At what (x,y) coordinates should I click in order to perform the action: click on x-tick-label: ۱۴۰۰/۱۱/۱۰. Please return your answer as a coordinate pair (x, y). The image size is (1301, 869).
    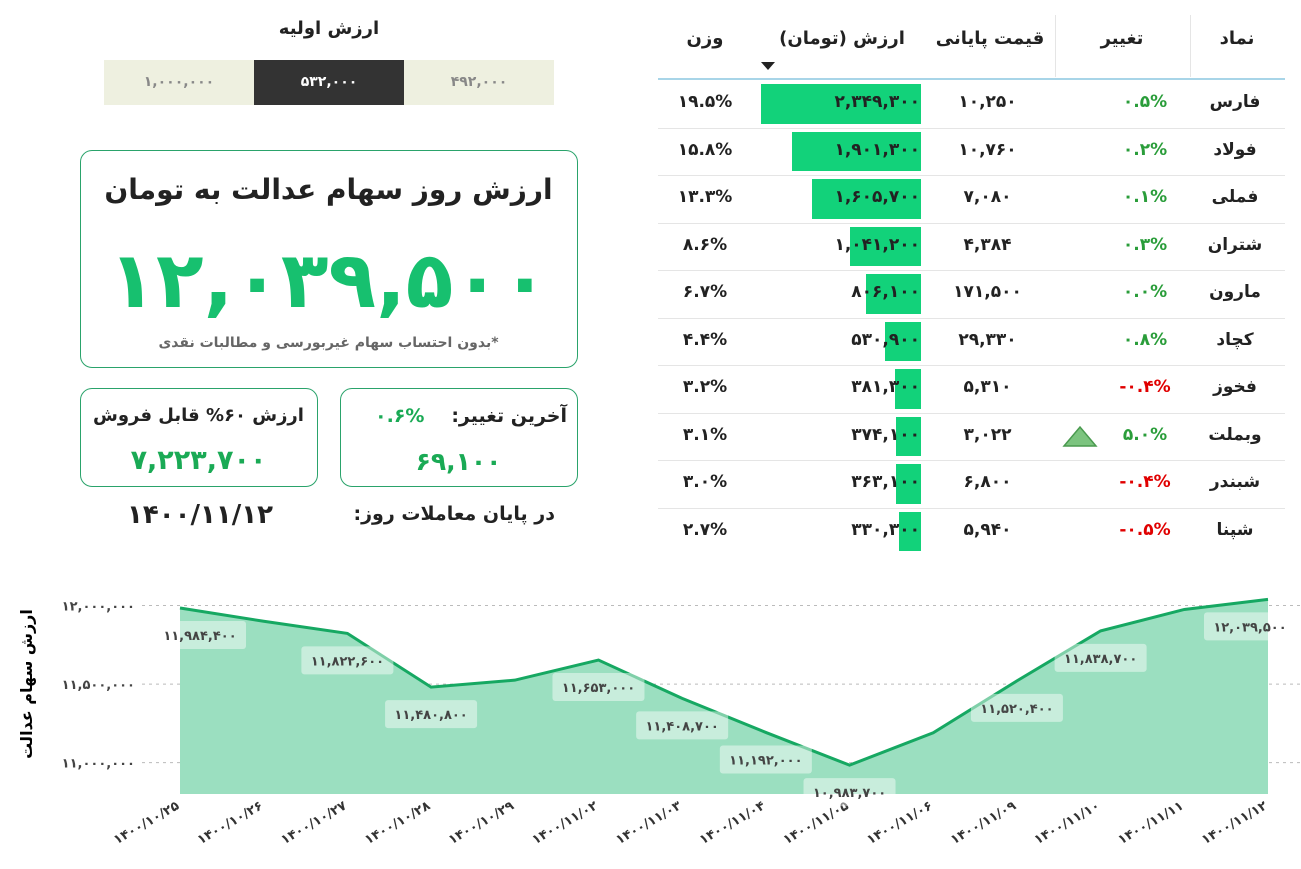
    Looking at the image, I should click on (1067, 822).